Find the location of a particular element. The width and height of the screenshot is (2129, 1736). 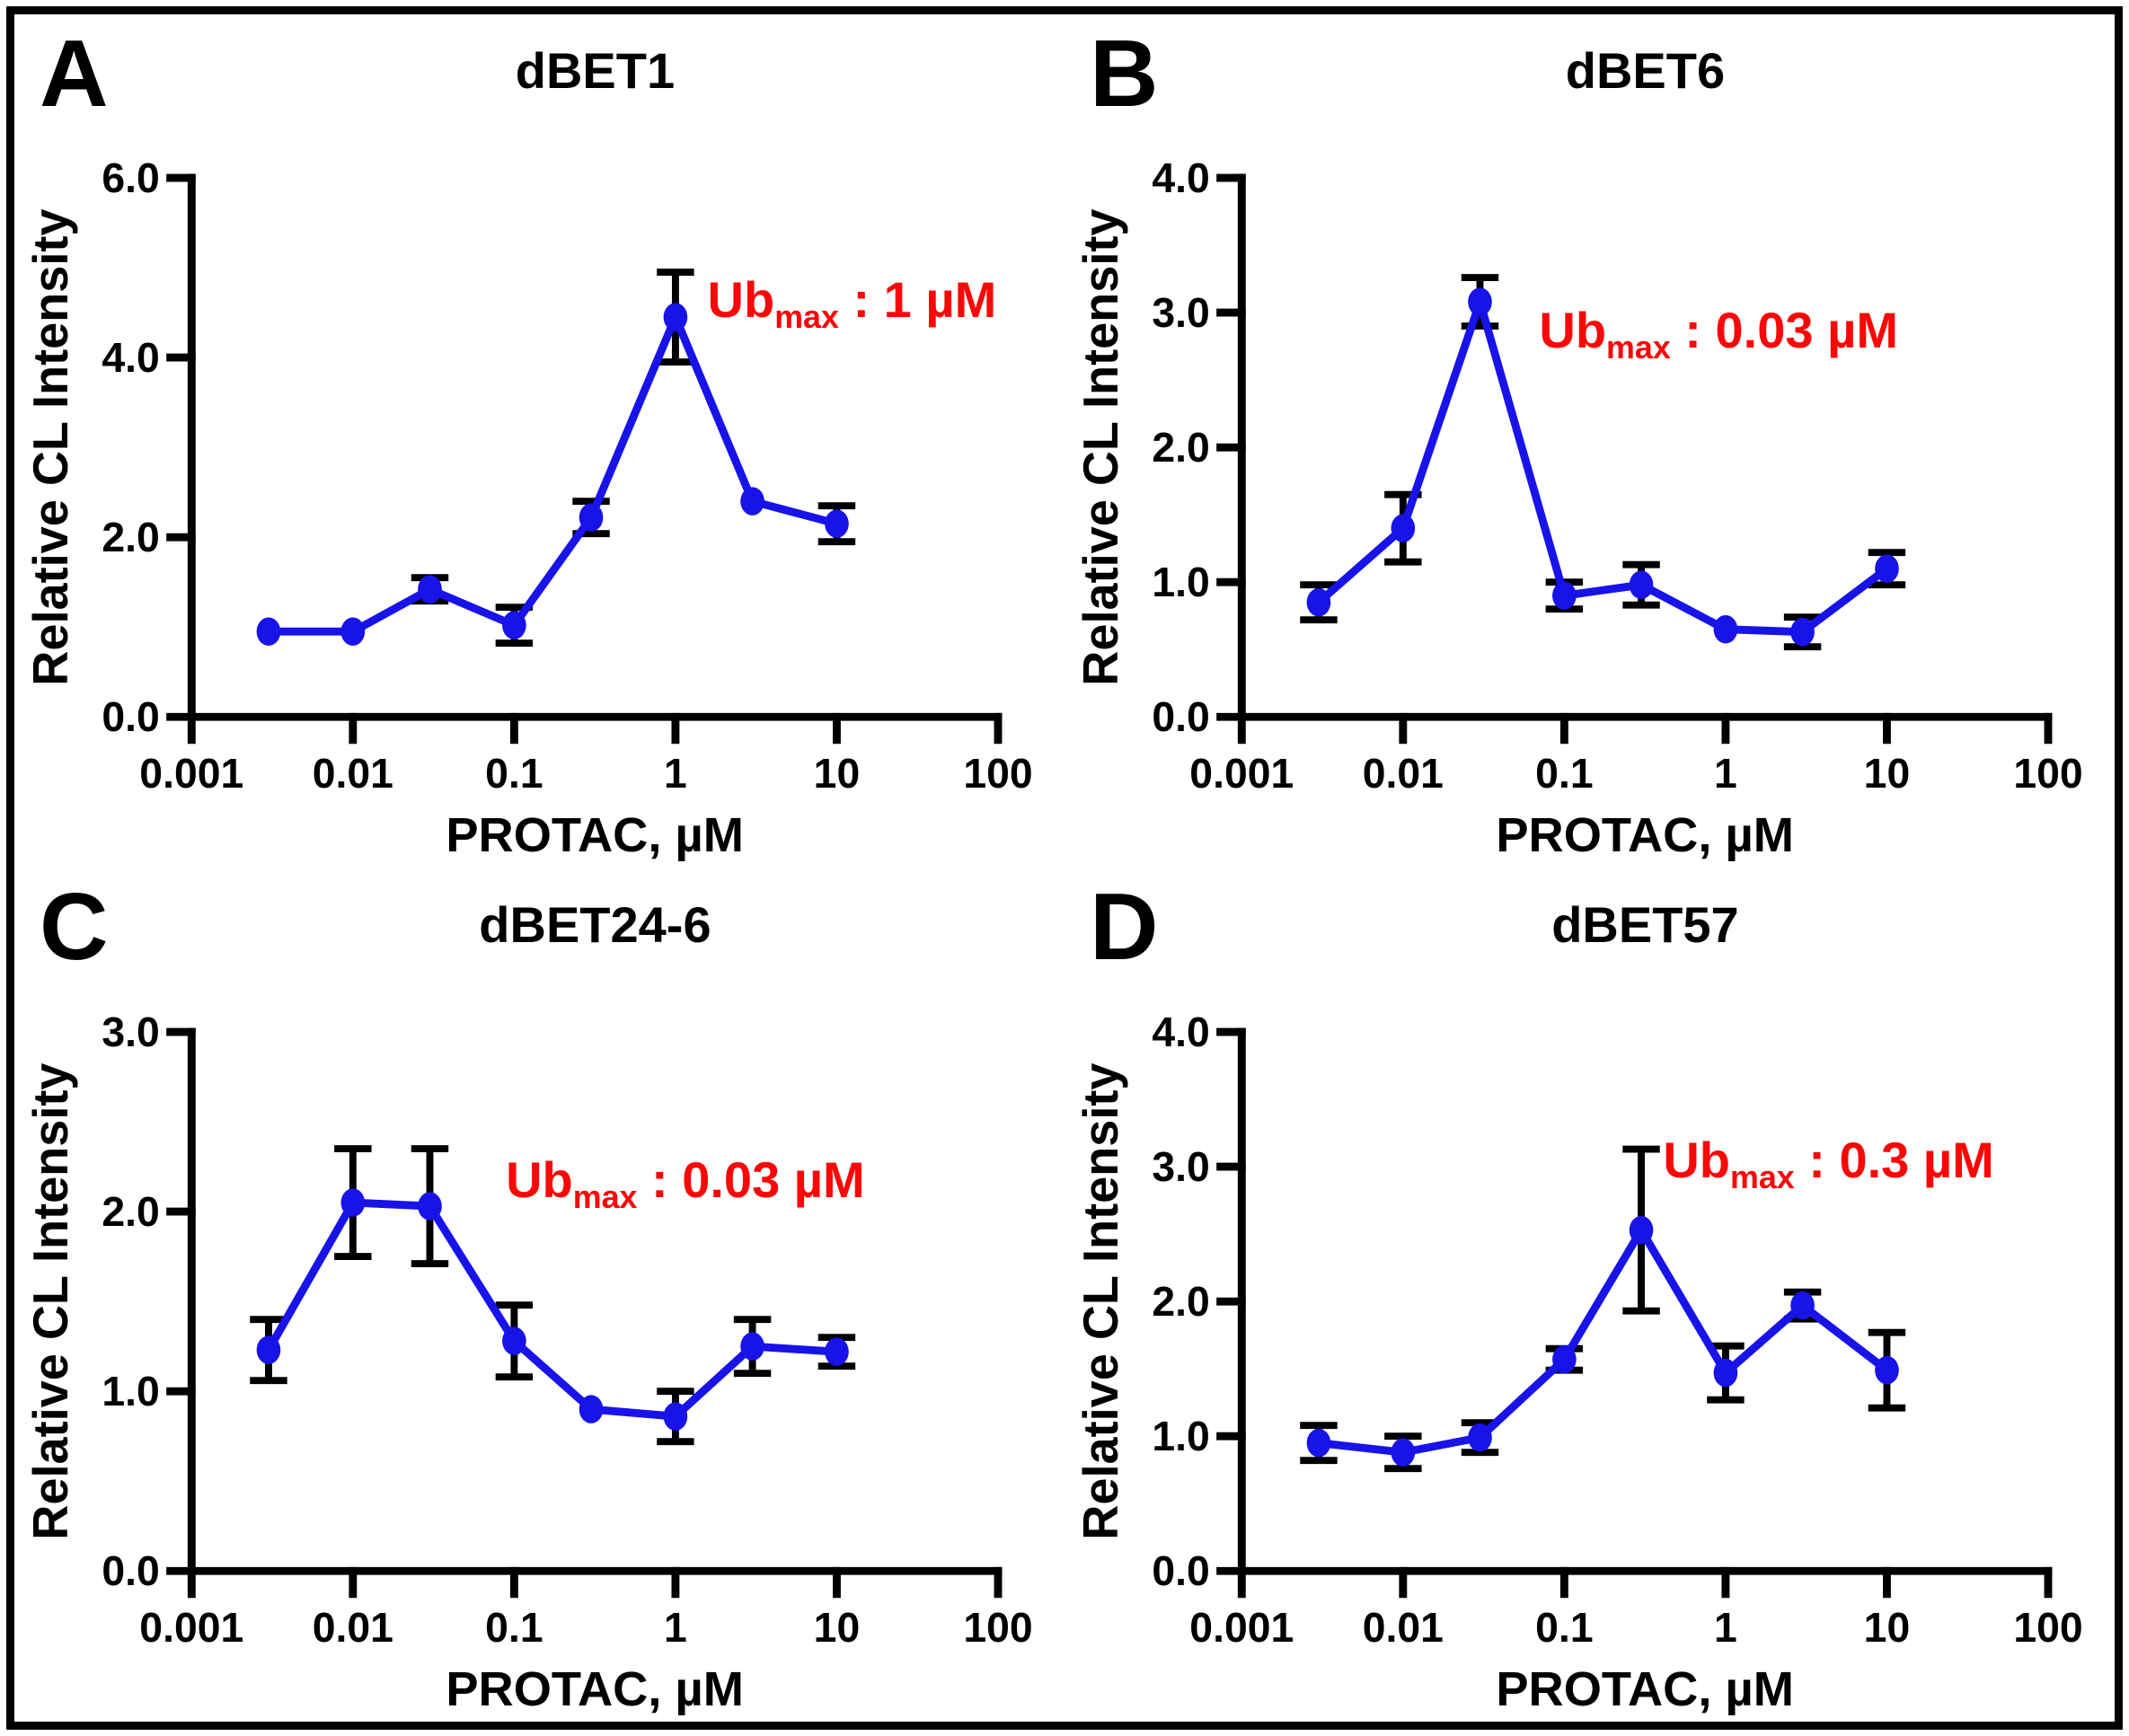

annotation-value: : 0.3 µM is located at coordinates (1894, 1160).